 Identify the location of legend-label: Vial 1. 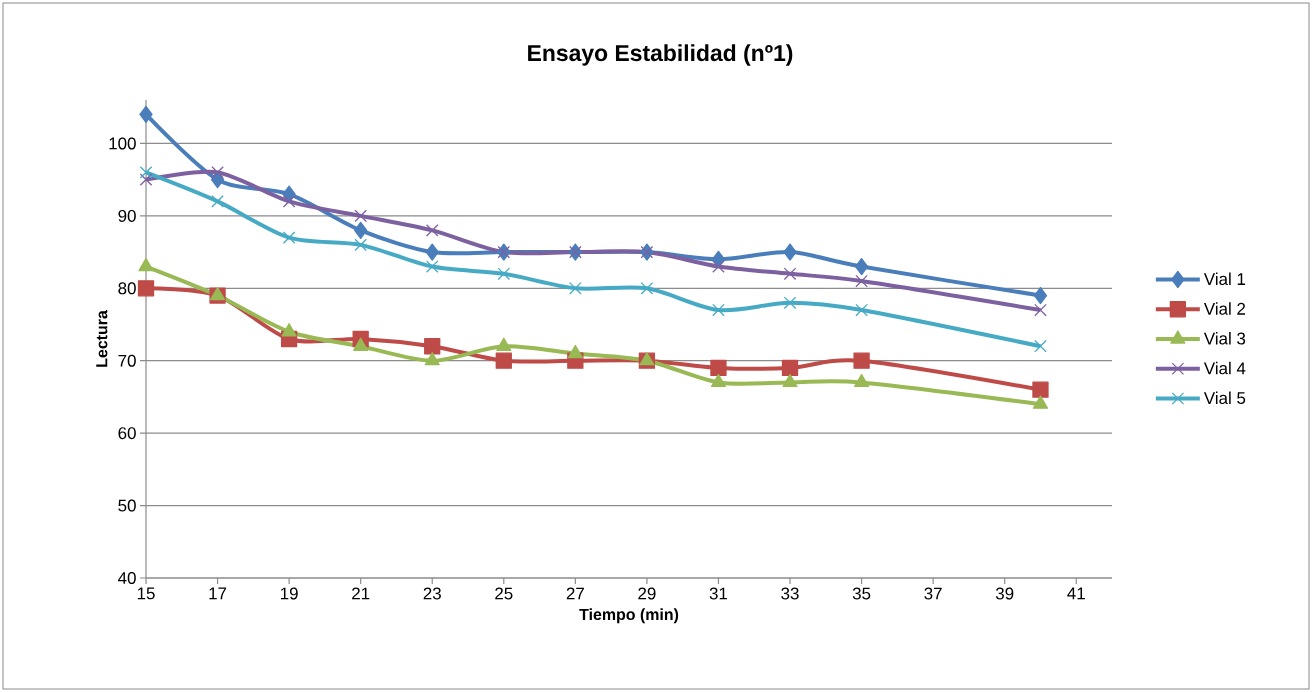
(1224, 279).